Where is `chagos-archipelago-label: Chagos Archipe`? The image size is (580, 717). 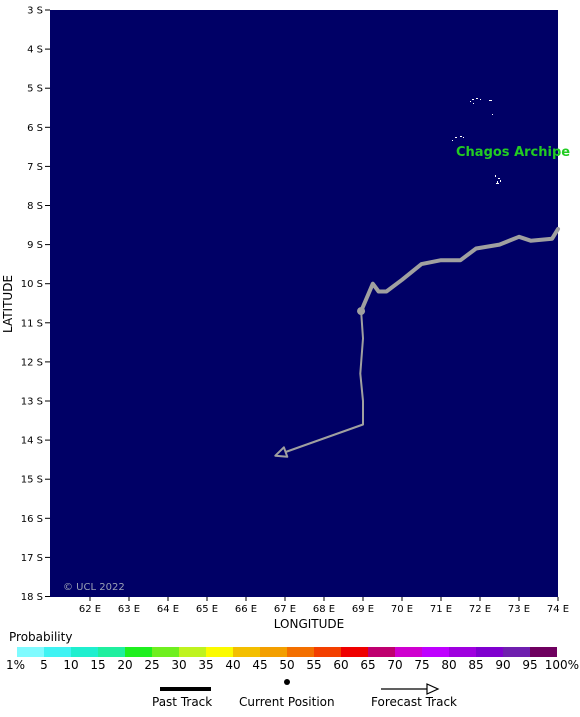 chagos-archipelago-label: Chagos Archipe is located at coordinates (513, 152).